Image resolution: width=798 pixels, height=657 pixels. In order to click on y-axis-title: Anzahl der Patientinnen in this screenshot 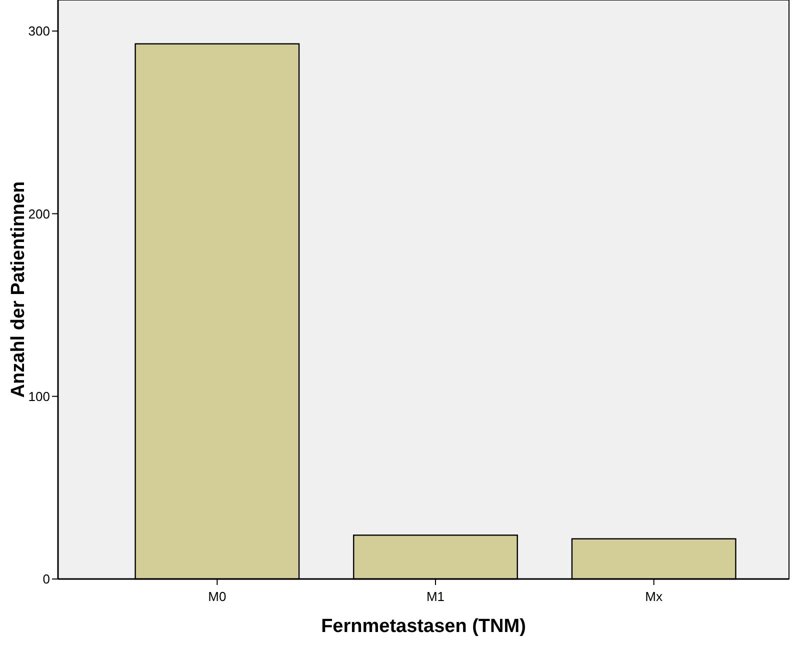, I will do `click(18, 289)`.